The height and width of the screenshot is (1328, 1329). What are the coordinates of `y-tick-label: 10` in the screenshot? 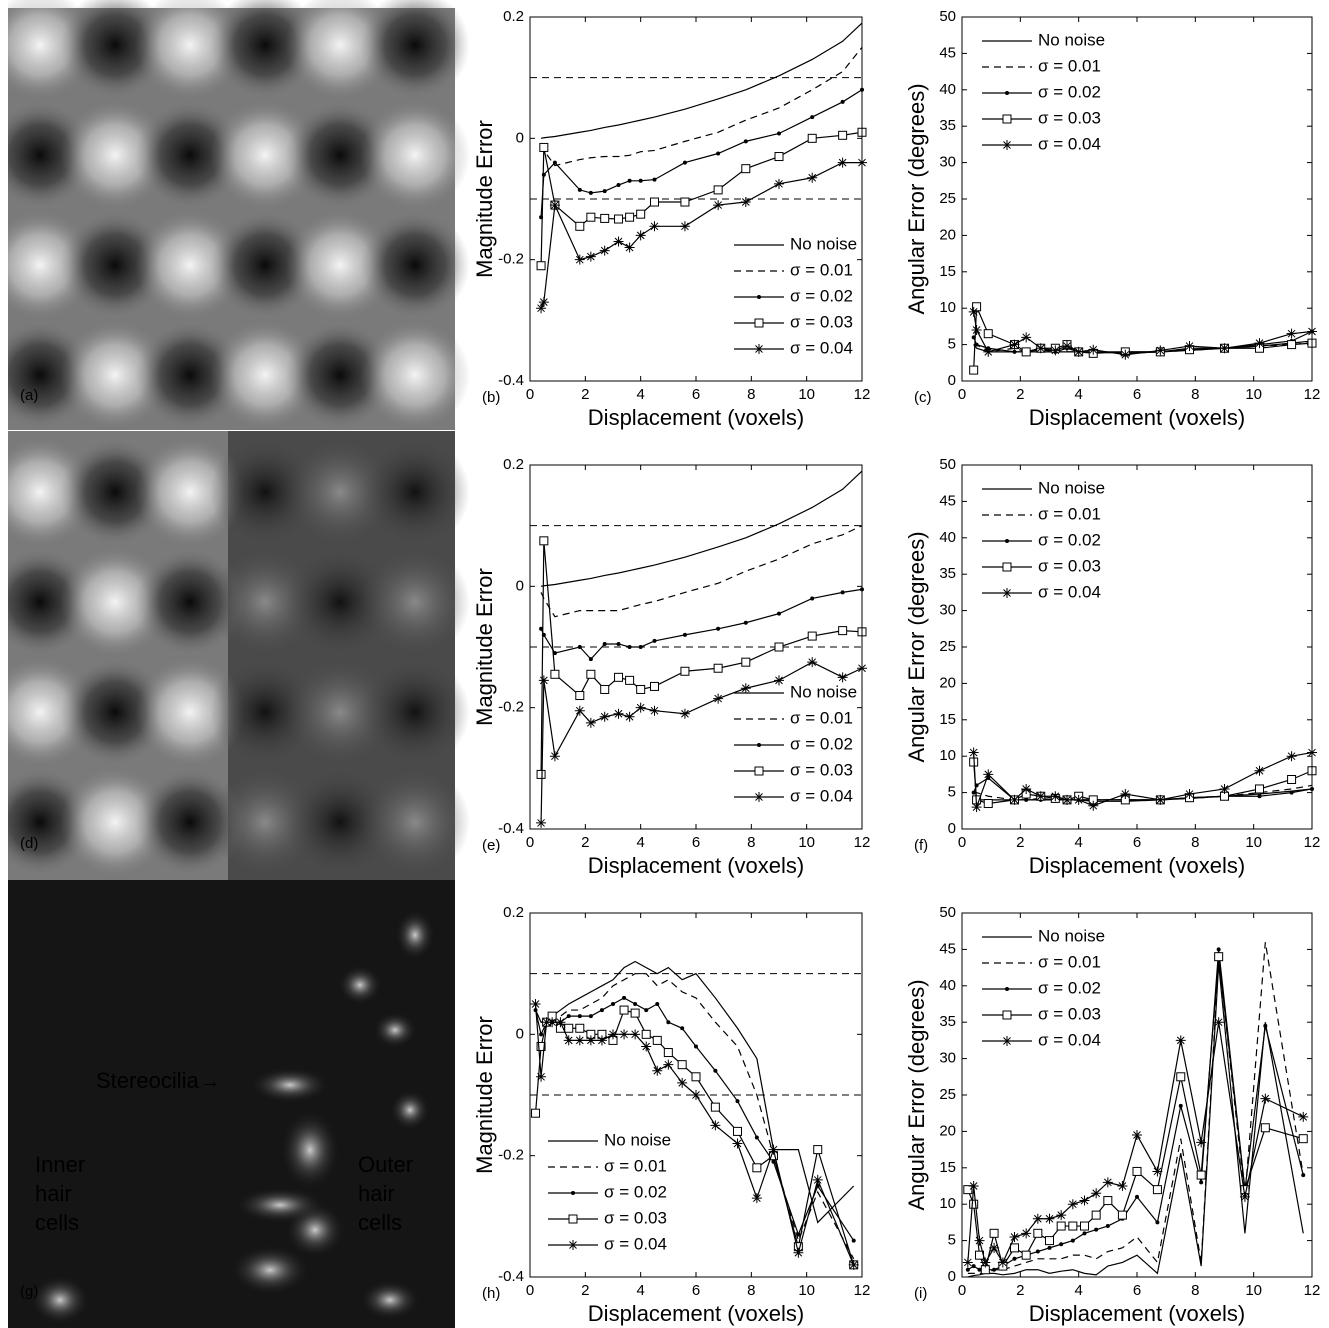 It's located at (947, 307).